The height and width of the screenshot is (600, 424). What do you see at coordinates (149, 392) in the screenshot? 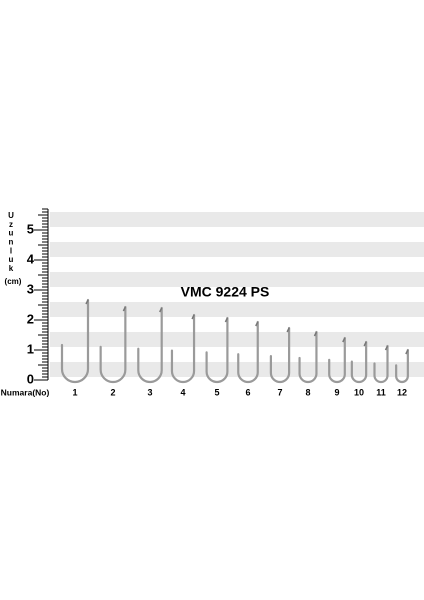
I see `hook-number: 3` at bounding box center [149, 392].